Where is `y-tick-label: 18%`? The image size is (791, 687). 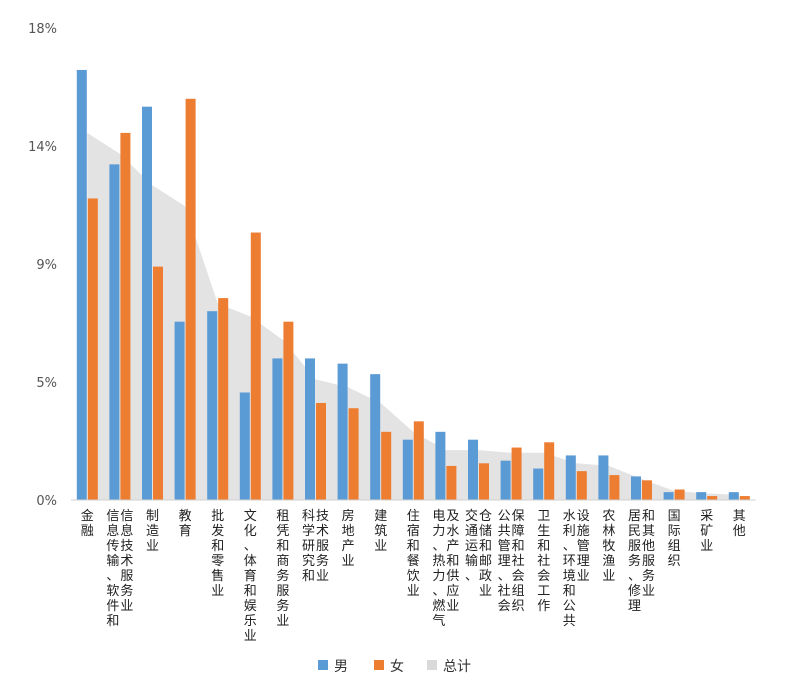 y-tick-label: 18% is located at coordinates (42, 29).